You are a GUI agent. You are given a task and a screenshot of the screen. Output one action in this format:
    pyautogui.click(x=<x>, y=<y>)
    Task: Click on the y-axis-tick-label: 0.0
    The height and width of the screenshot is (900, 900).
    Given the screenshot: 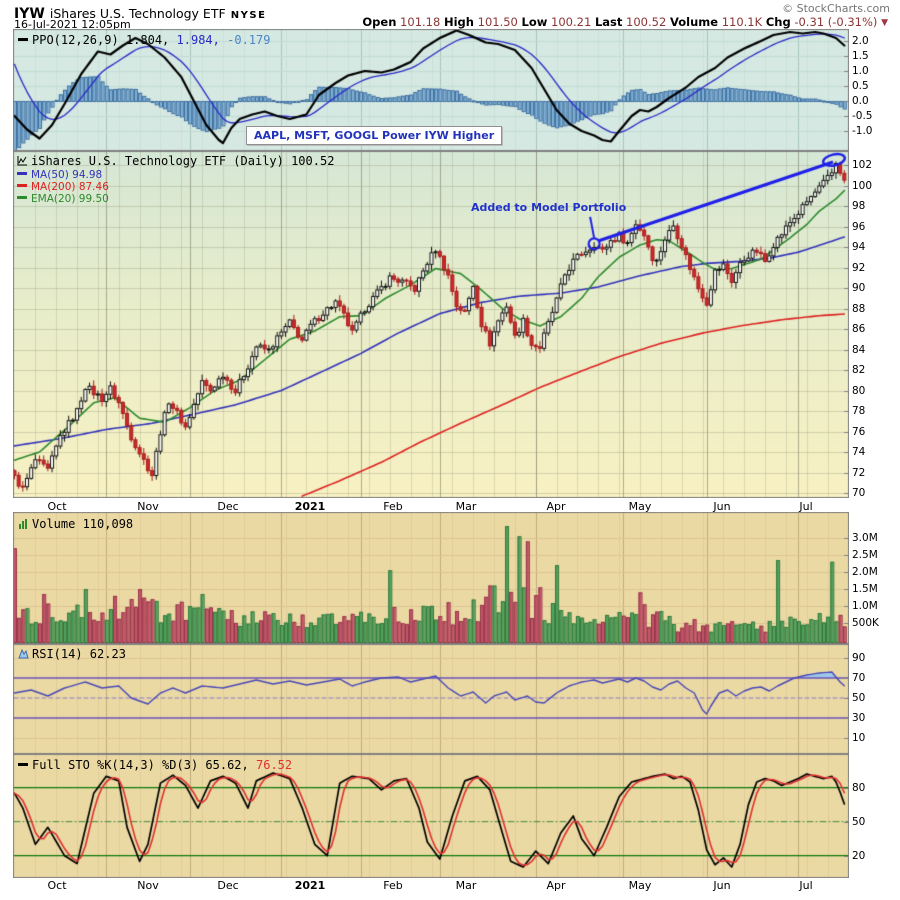 What is the action you would take?
    pyautogui.click(x=860, y=101)
    